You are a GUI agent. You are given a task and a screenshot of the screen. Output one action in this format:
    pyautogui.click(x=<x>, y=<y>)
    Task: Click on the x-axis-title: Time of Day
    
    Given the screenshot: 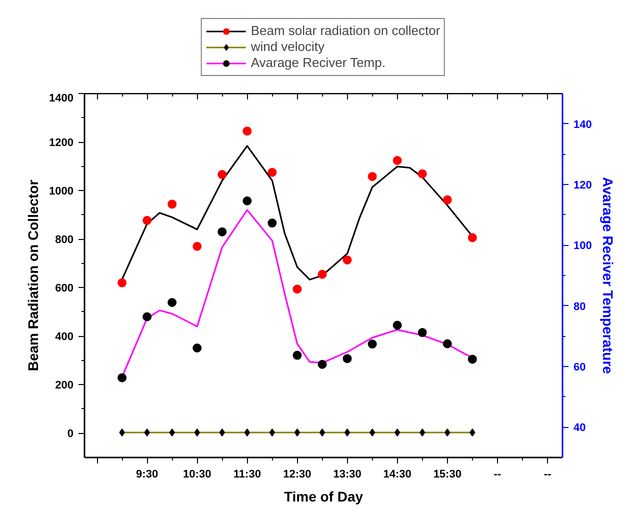 What is the action you would take?
    pyautogui.click(x=324, y=496)
    